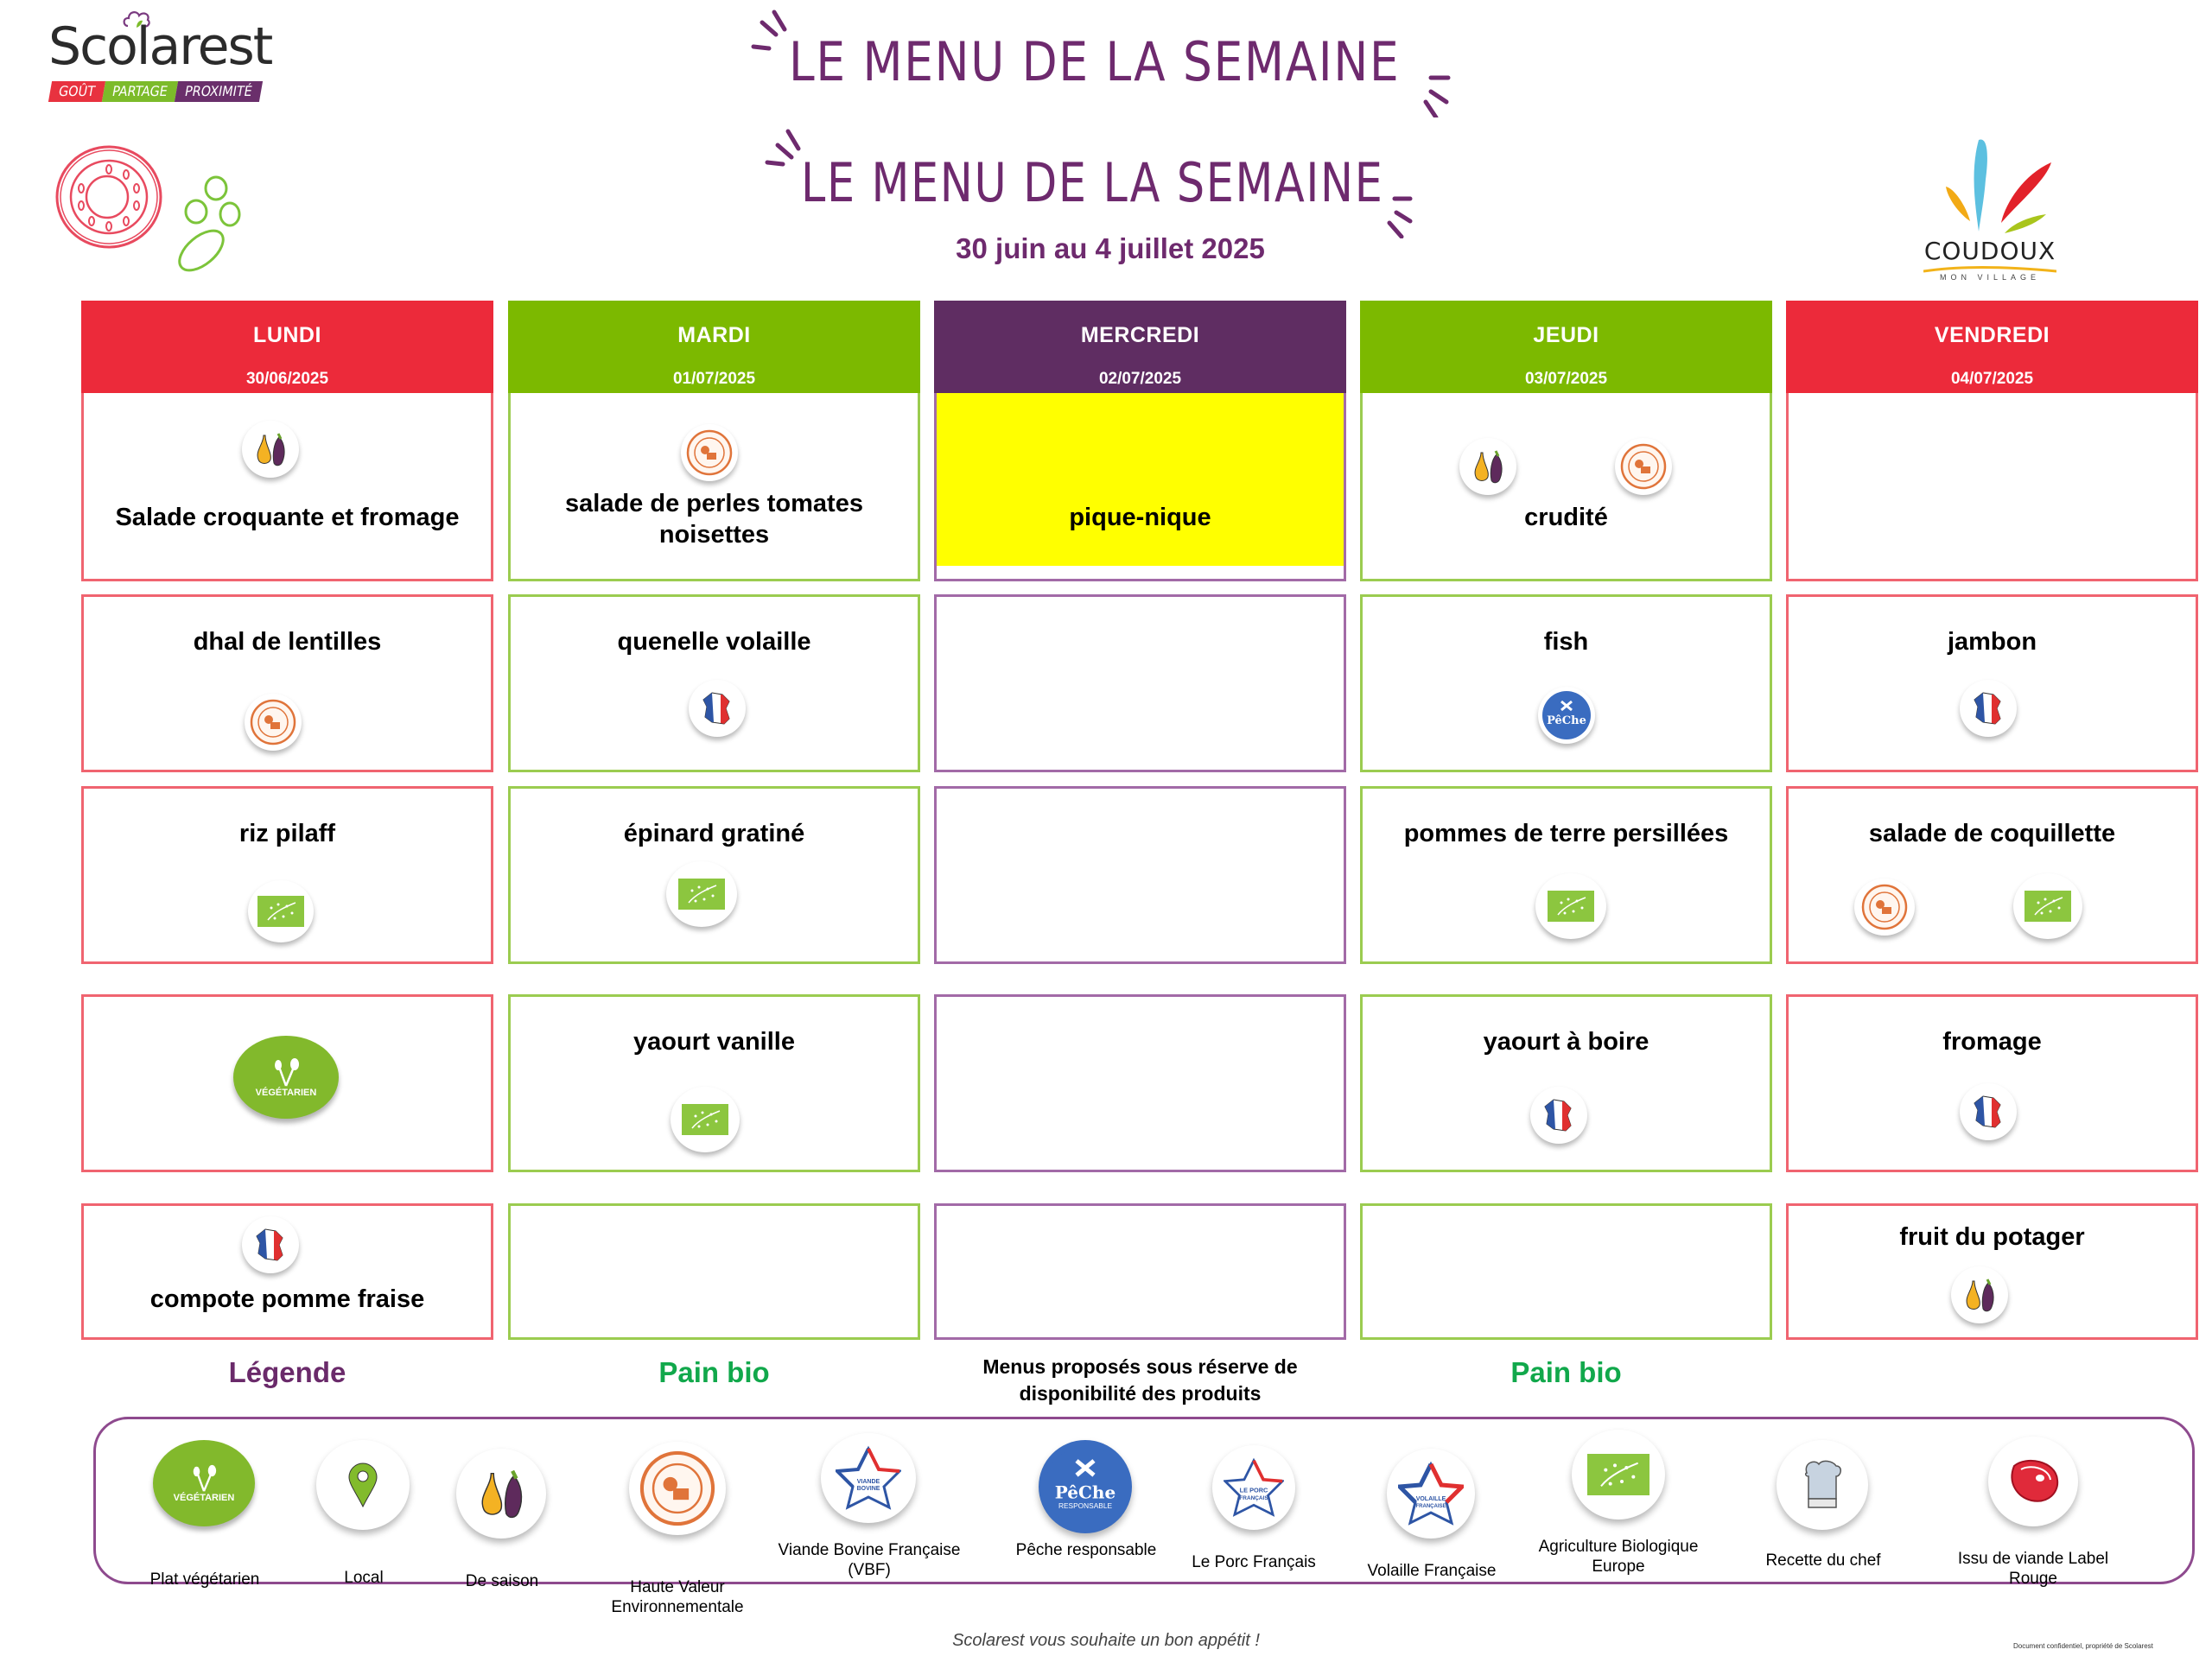  I want to click on legend-label: Agriculture Biologique Europe, so click(1618, 1557).